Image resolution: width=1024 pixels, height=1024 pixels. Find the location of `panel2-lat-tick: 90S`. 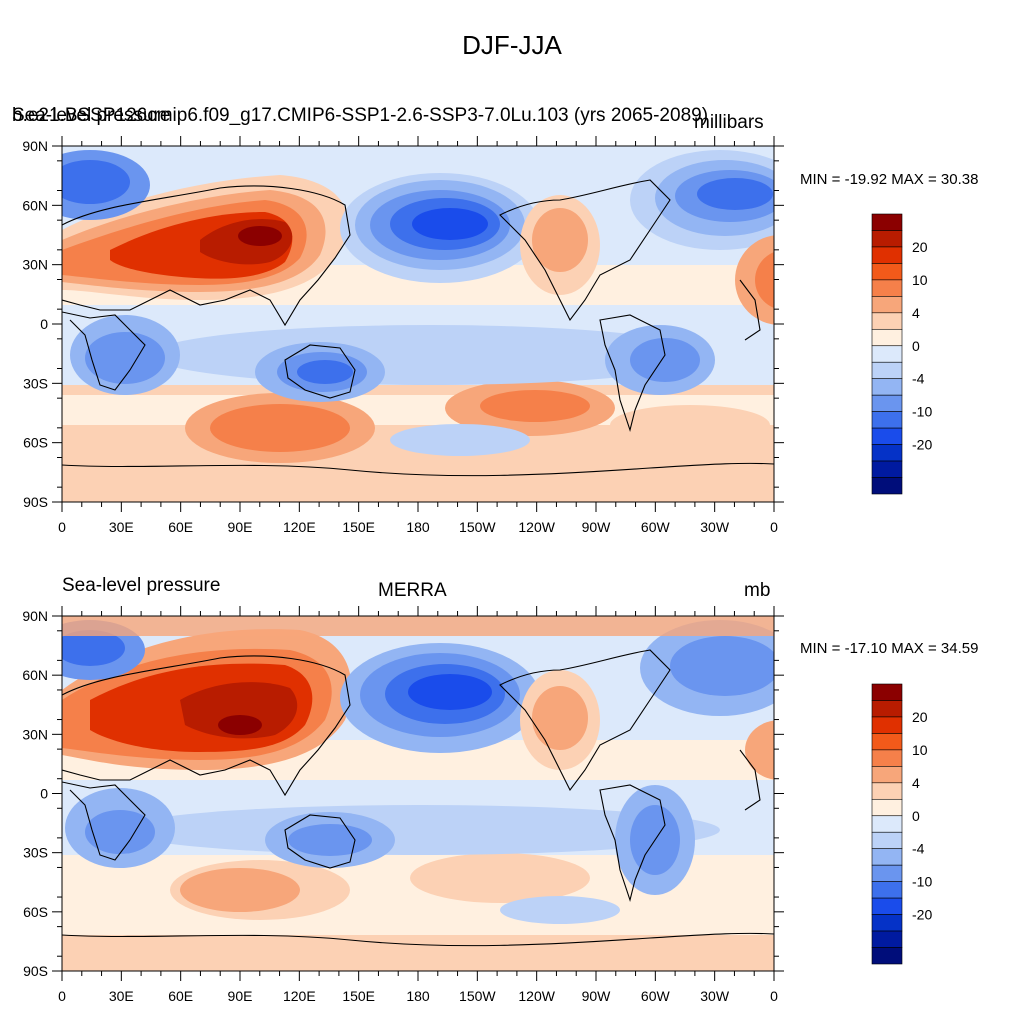

panel2-lat-tick: 90S is located at coordinates (35, 971).